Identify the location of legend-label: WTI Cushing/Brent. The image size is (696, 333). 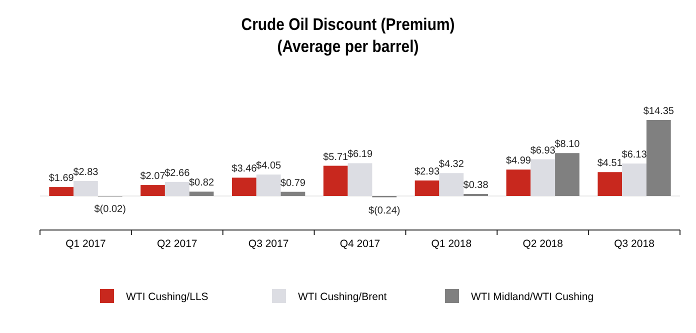
(342, 297).